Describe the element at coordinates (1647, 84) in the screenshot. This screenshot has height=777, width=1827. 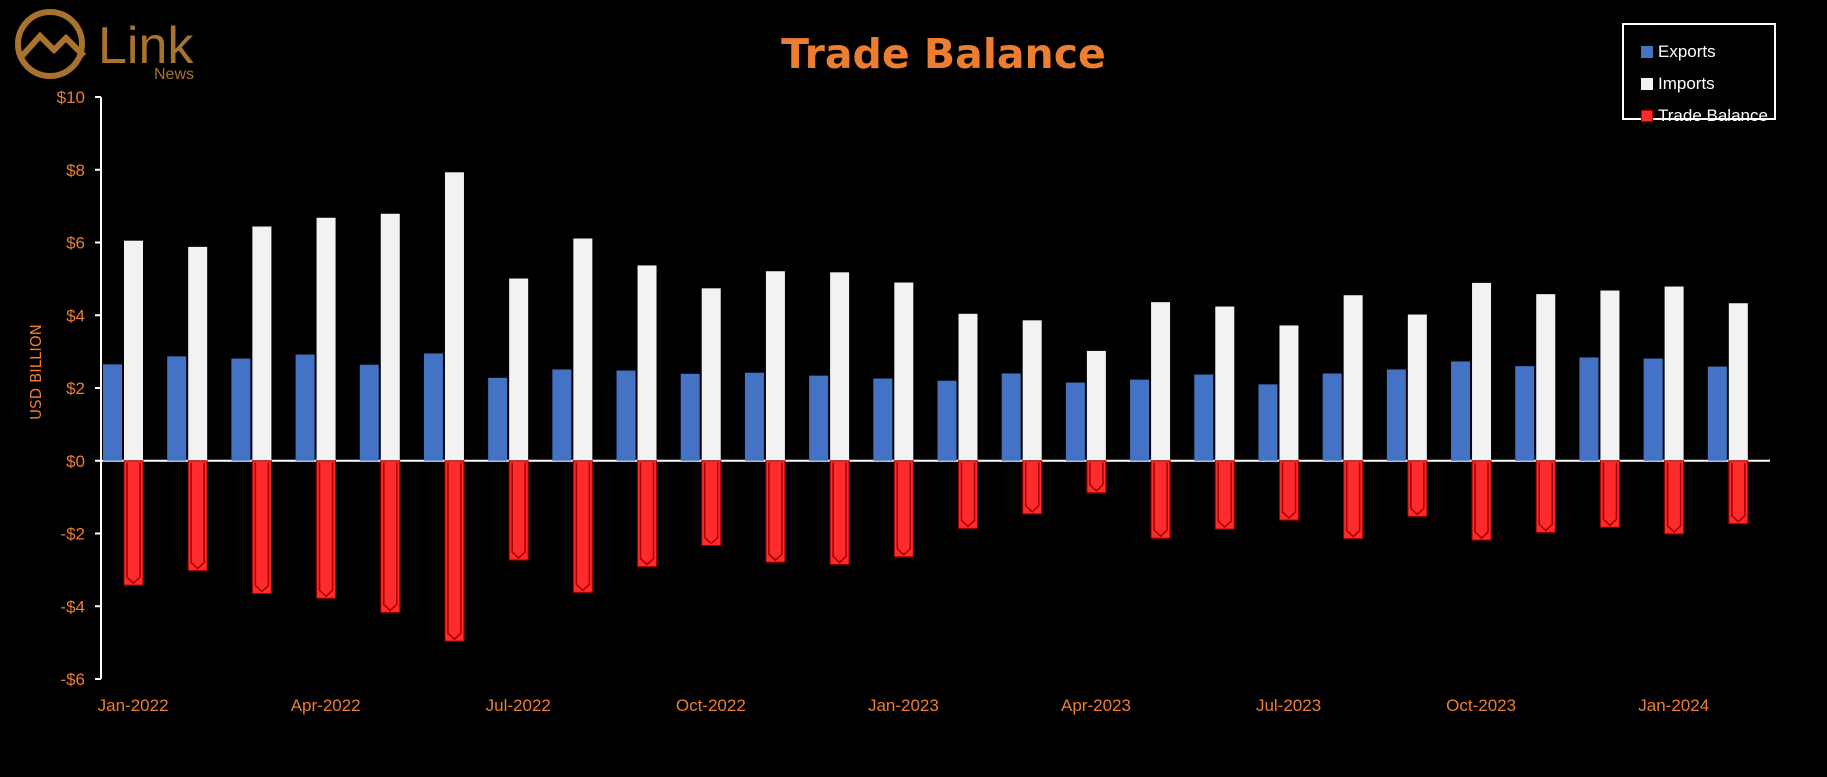
I see `imports-swatch-icon` at that location.